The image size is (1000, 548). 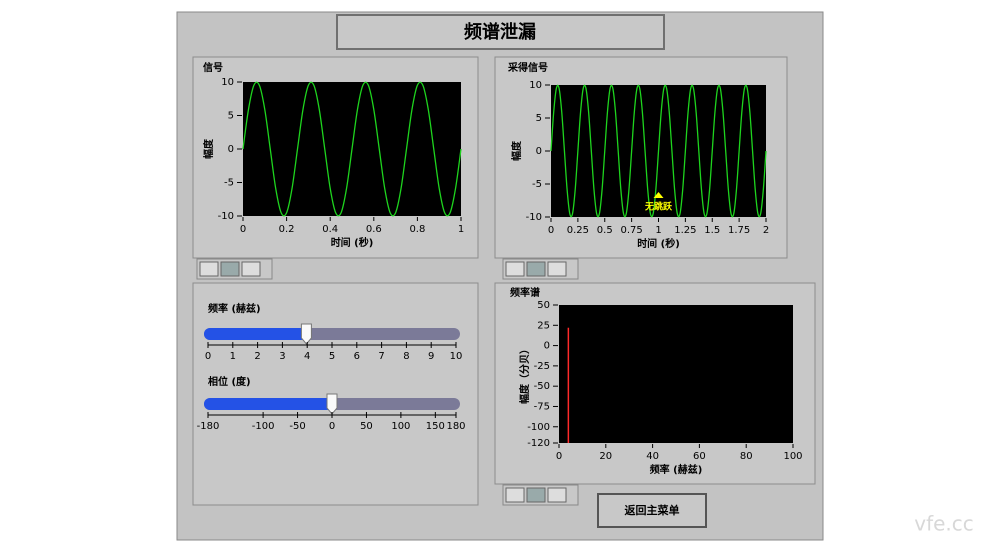 What do you see at coordinates (456, 356) in the screenshot?
I see `slider-tick-label: 10` at bounding box center [456, 356].